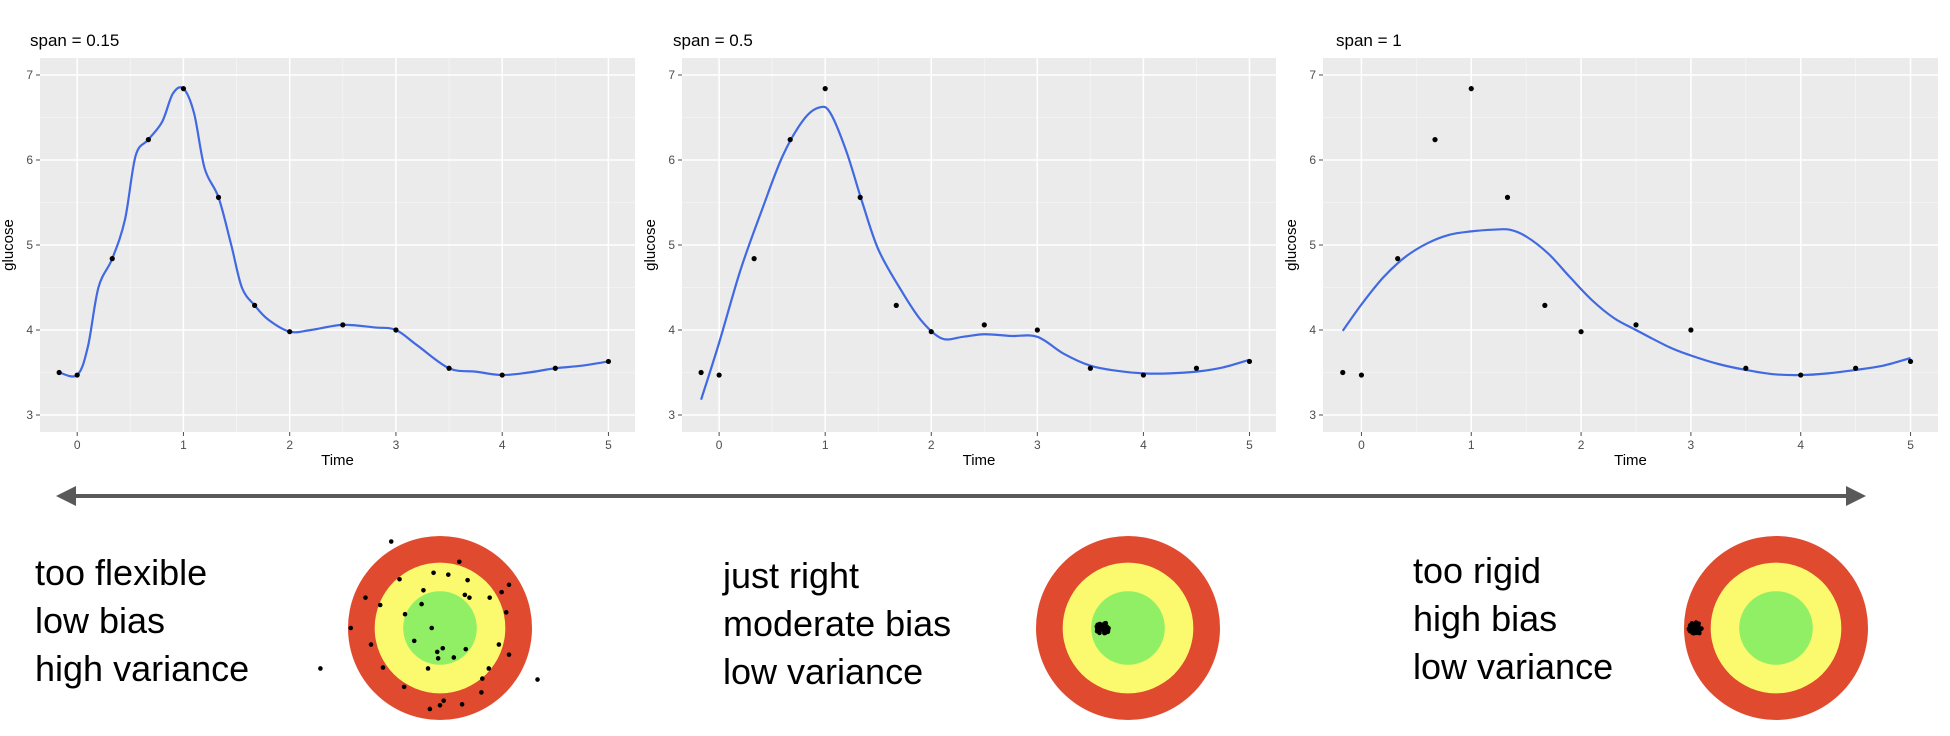 The width and height of the screenshot is (1950, 736). I want to click on caption-line: just right, so click(790, 575).